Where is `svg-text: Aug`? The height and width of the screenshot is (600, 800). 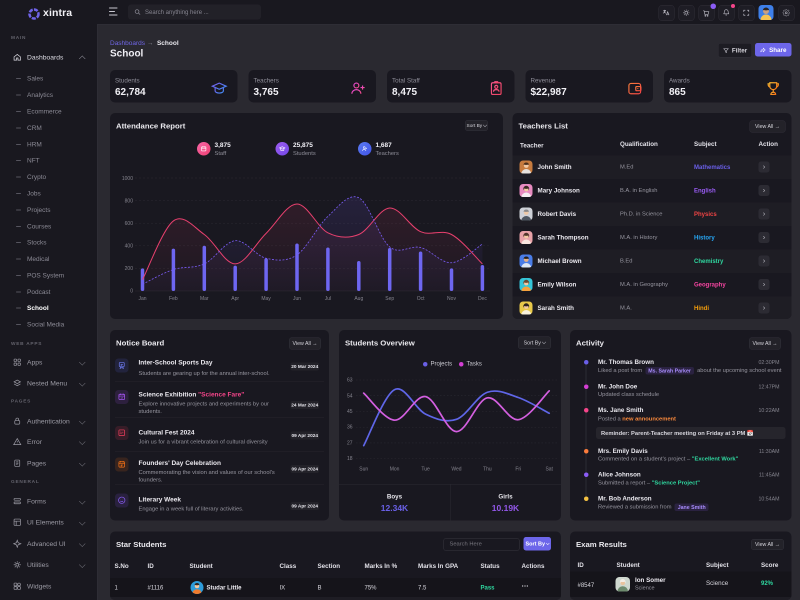 svg-text: Aug is located at coordinates (358, 299).